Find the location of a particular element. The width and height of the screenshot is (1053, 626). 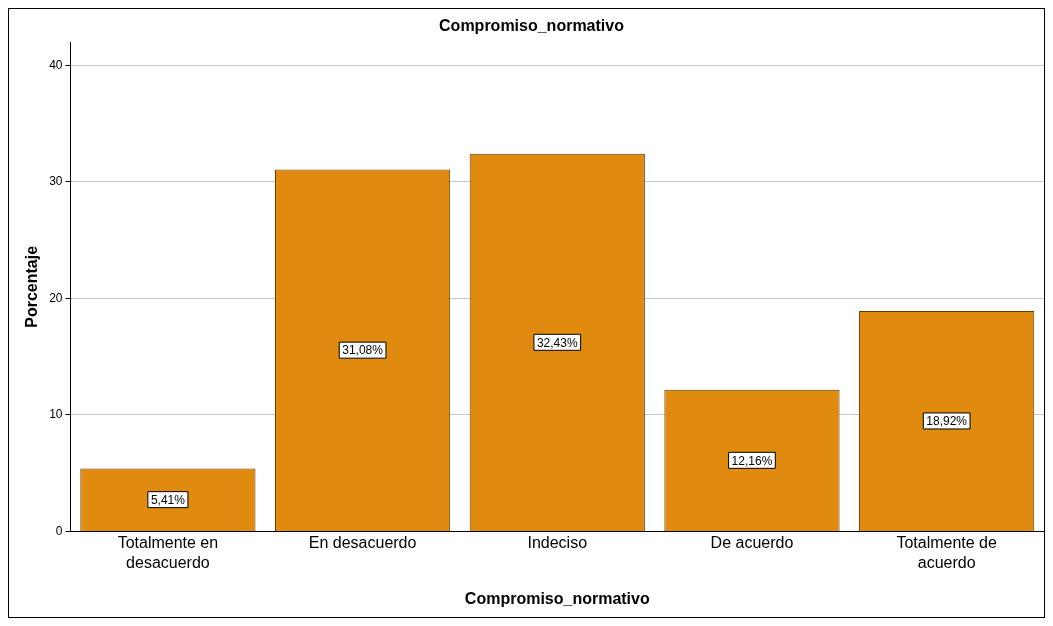

x-tick-label: Totalmente en desacuerdo is located at coordinates (168, 552).